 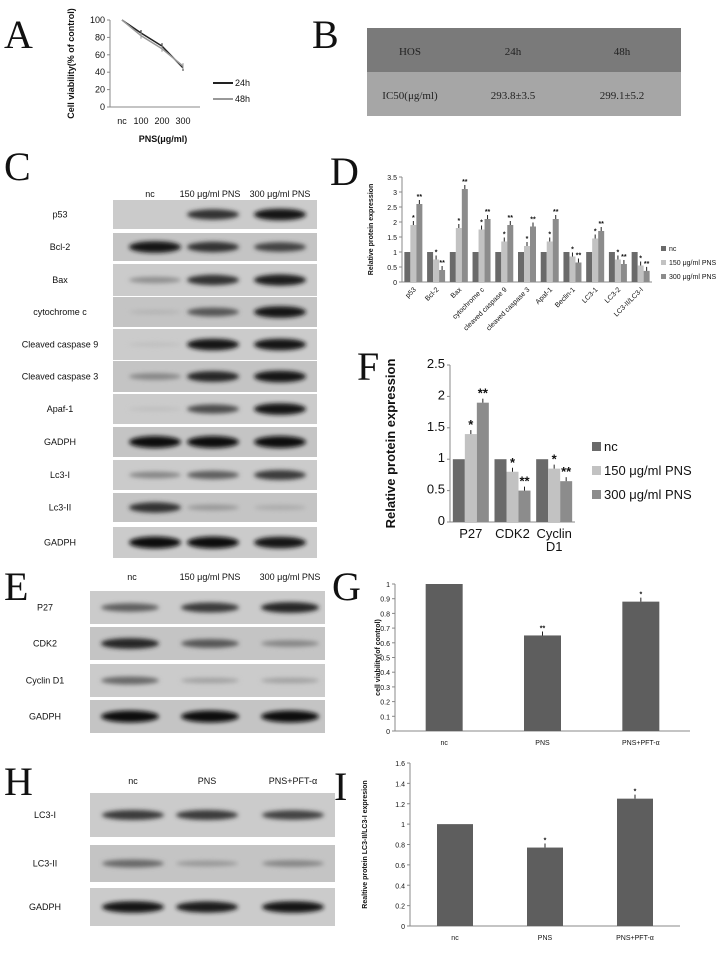 What do you see at coordinates (97, 20) in the screenshot?
I see `y-tick-label: 100` at bounding box center [97, 20].